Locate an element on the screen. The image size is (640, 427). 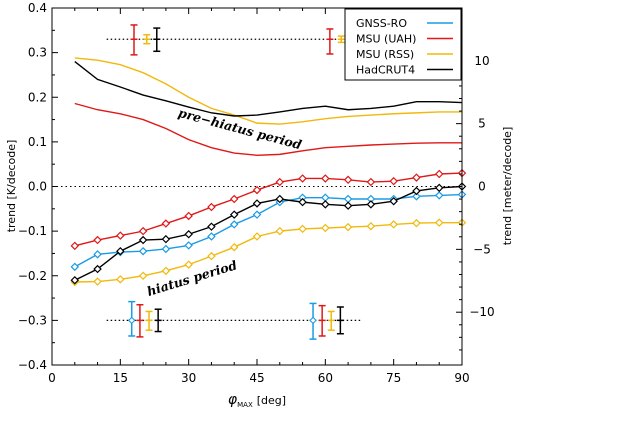
x-tick-label: 15 is located at coordinates (120, 378).